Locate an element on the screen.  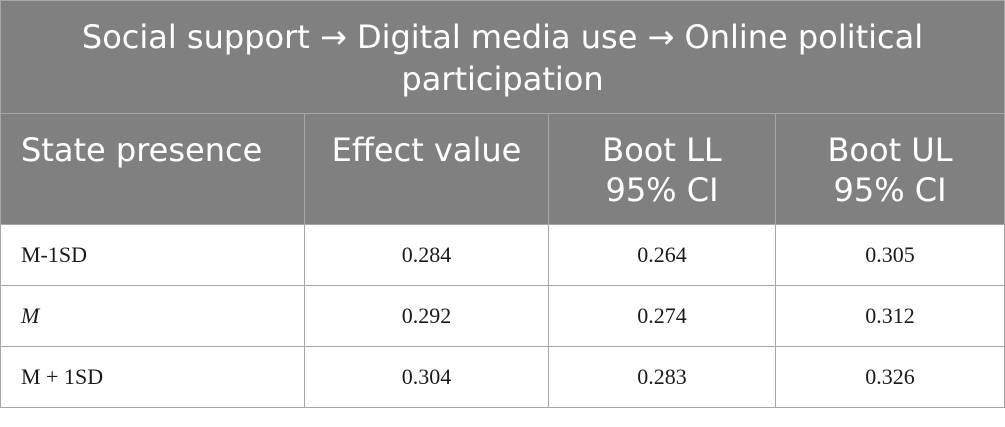
column-header-effect-value: Effect value is located at coordinates (426, 169).